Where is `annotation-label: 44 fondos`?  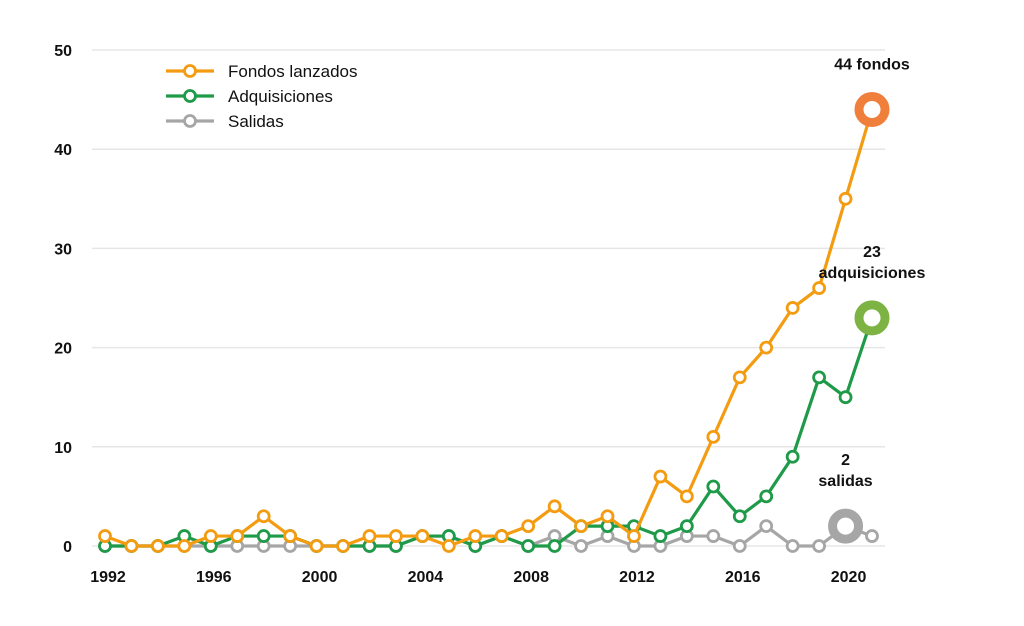
annotation-label: 44 fondos is located at coordinates (872, 65).